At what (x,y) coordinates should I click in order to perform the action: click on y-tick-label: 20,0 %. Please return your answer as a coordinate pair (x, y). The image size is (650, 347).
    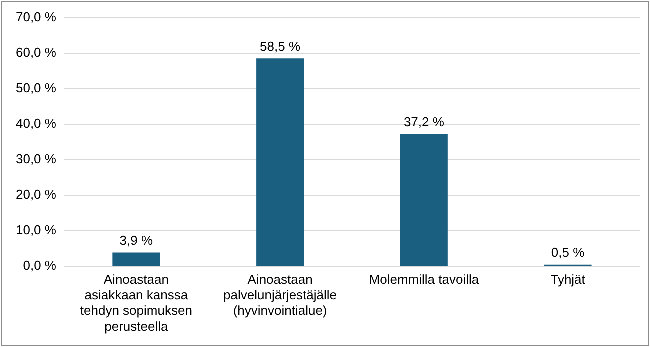
    Looking at the image, I should click on (36, 194).